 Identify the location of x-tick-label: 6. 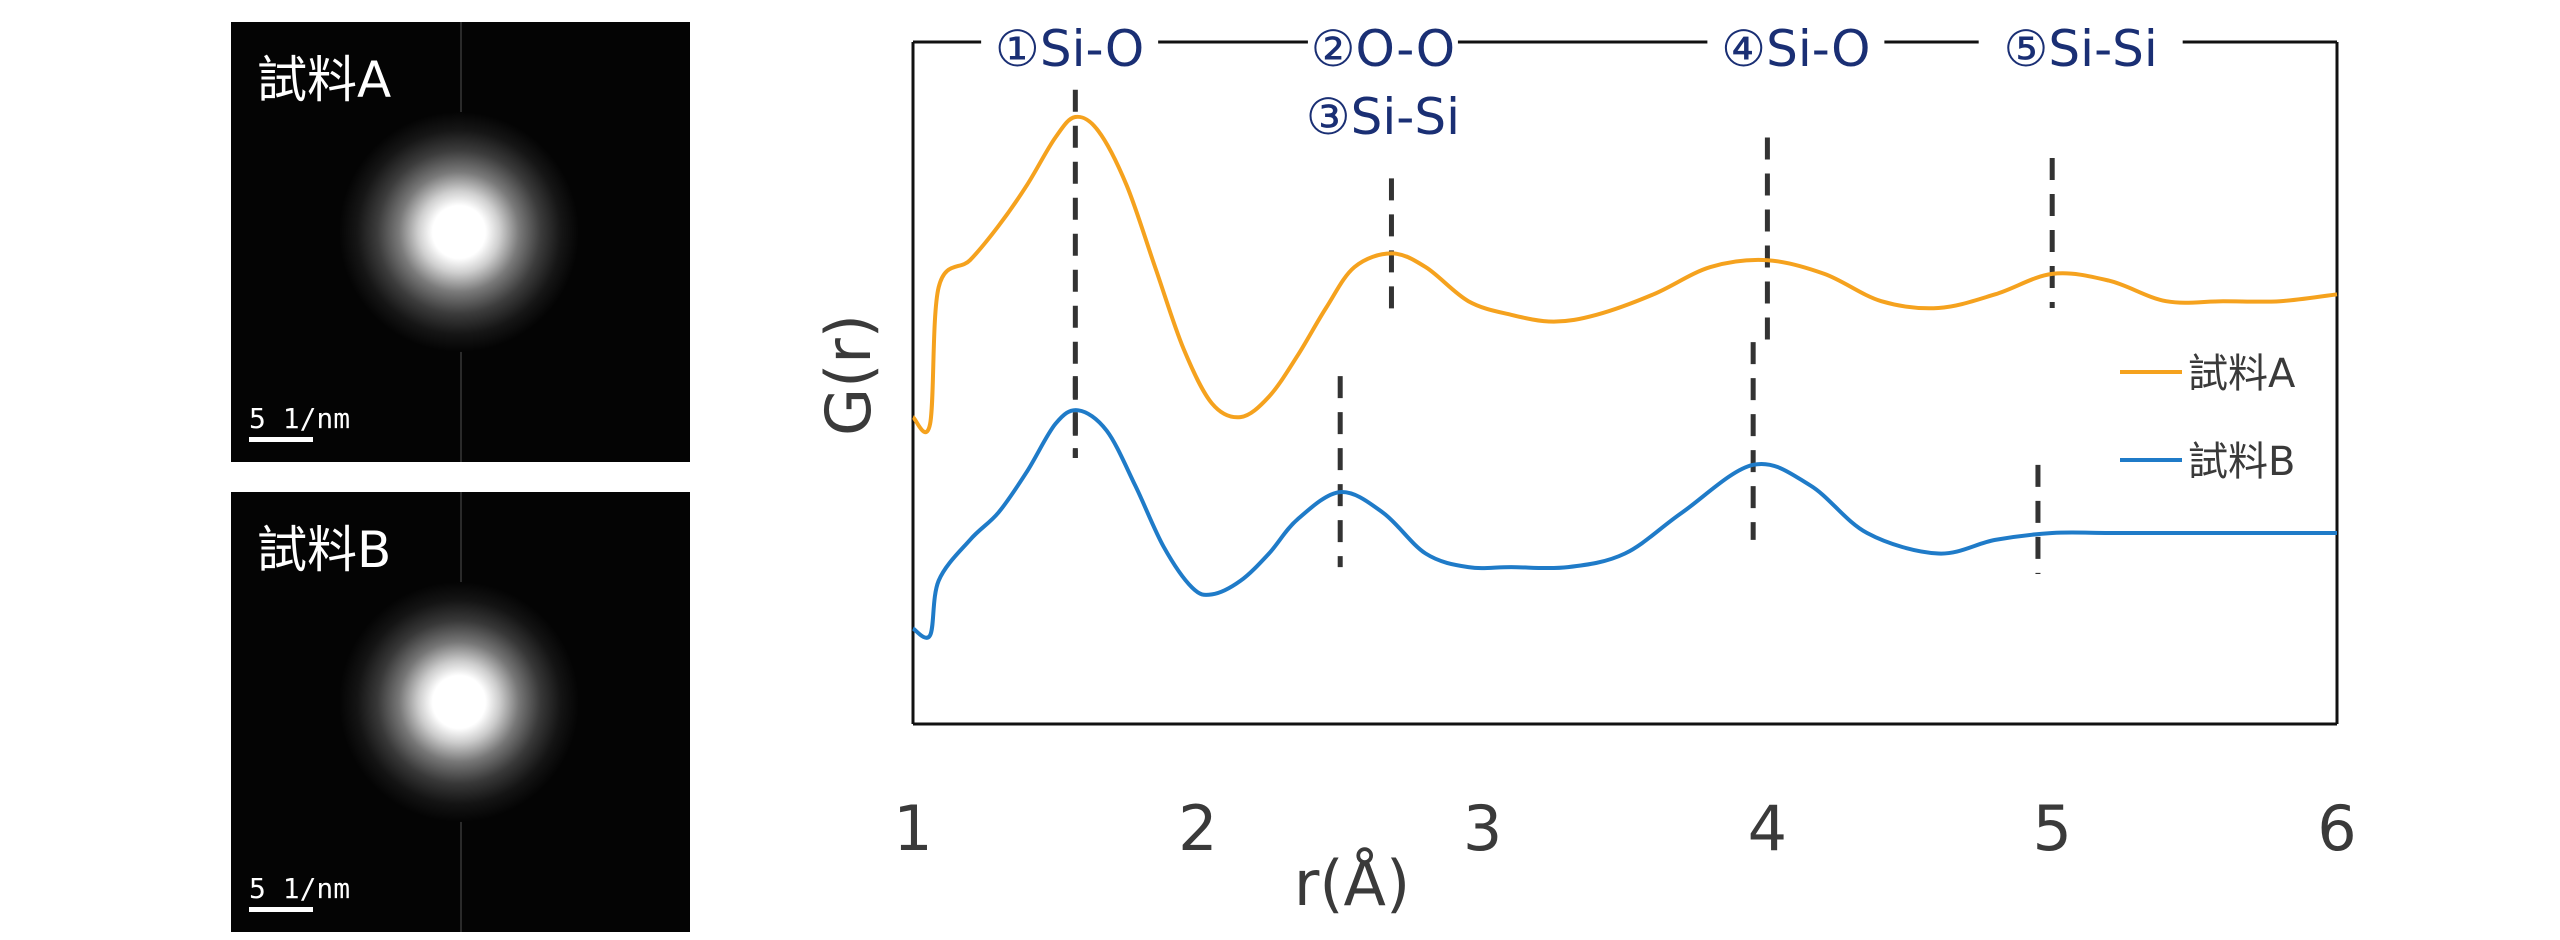
(2336, 828).